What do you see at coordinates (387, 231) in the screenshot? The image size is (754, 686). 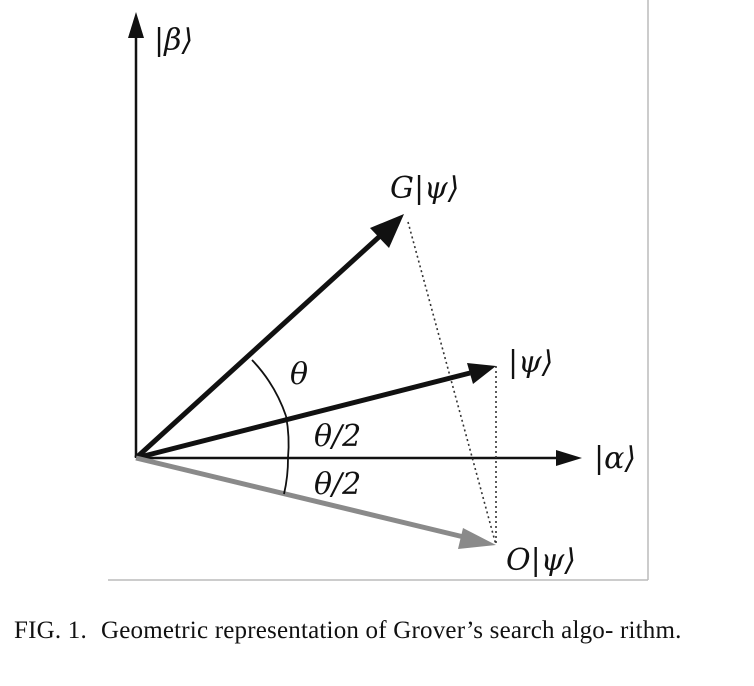 I see `g-psi-arrowhead` at bounding box center [387, 231].